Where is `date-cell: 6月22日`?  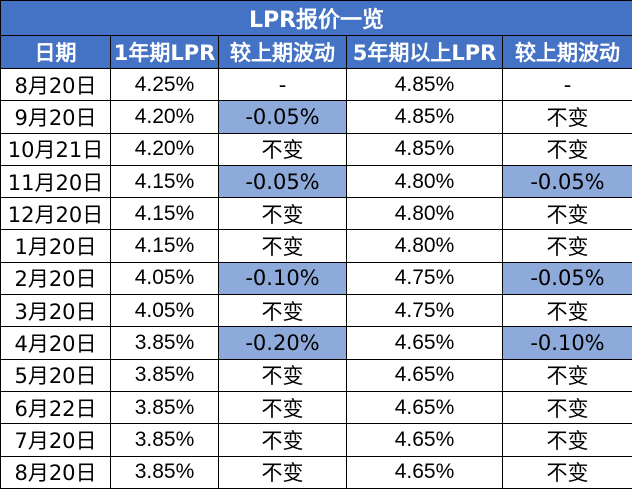 date-cell: 6月22日 is located at coordinates (55, 407).